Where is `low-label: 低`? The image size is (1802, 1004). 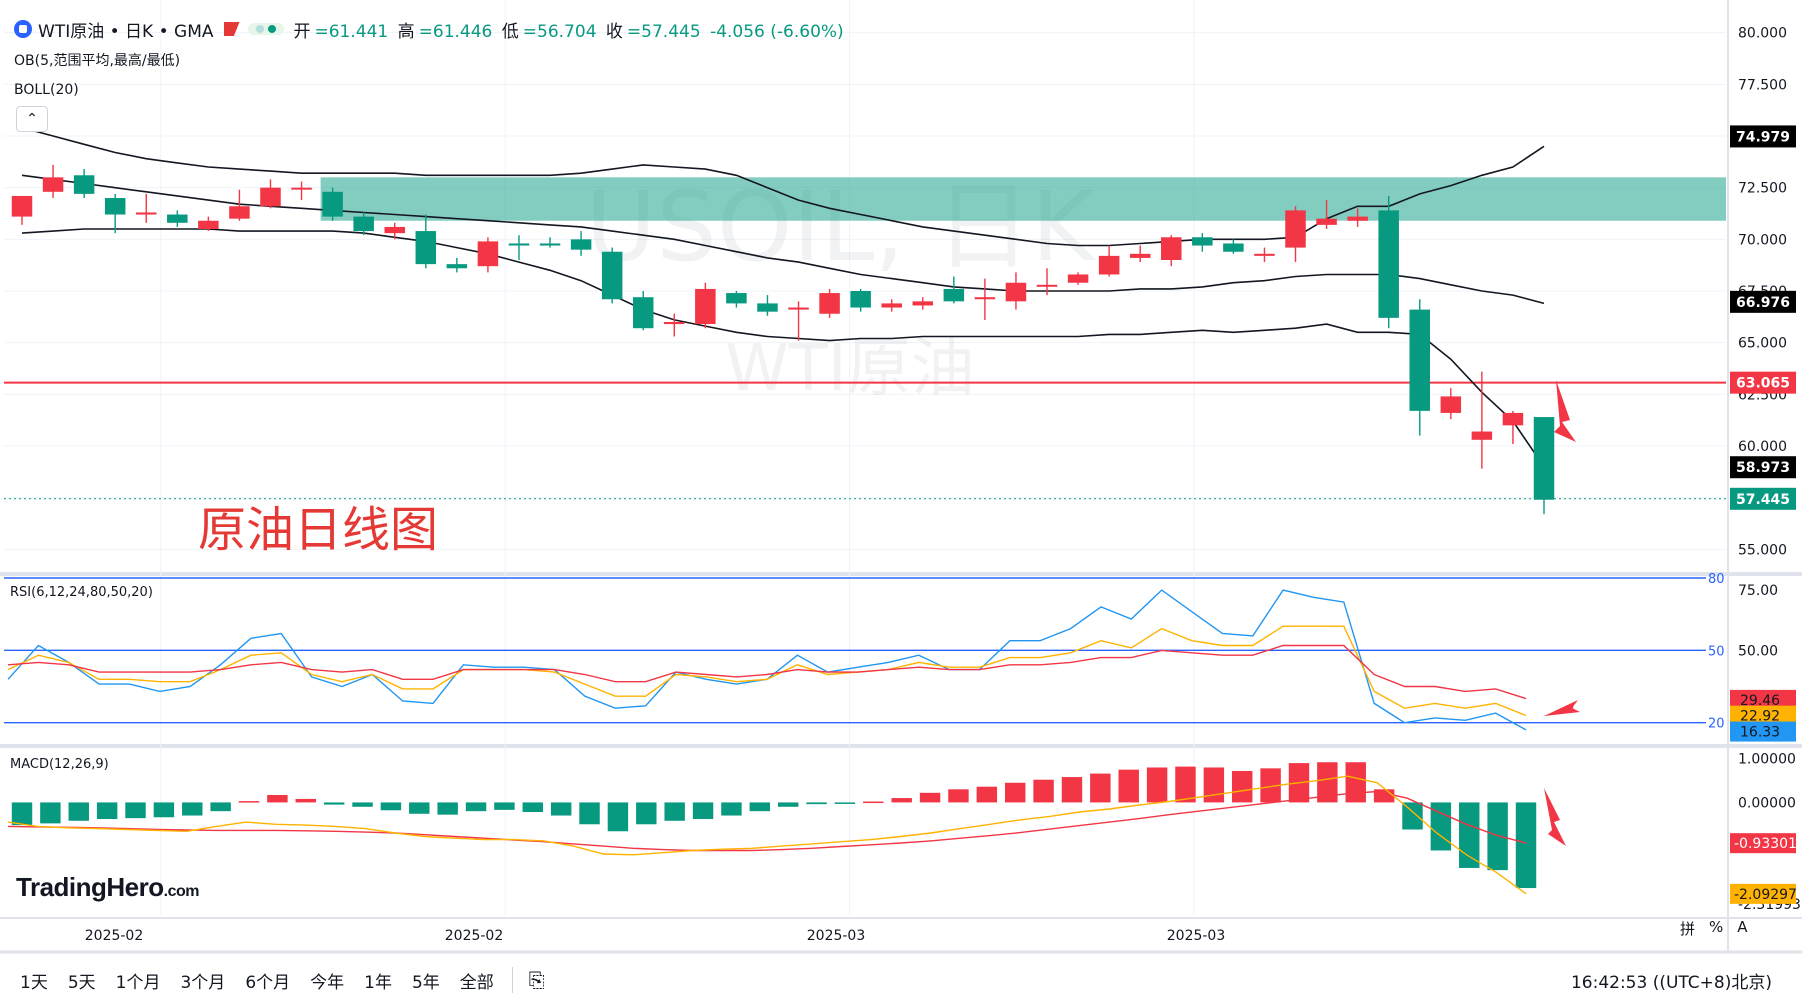 low-label: 低 is located at coordinates (510, 31).